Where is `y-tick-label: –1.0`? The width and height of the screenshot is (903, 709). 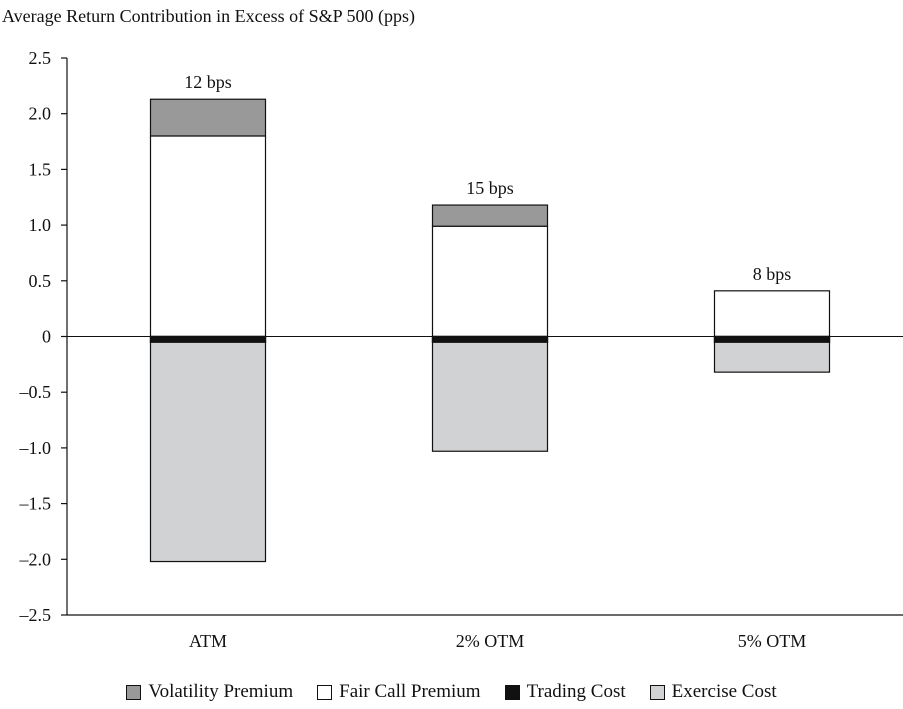 y-tick-label: –1.0 is located at coordinates (35, 448).